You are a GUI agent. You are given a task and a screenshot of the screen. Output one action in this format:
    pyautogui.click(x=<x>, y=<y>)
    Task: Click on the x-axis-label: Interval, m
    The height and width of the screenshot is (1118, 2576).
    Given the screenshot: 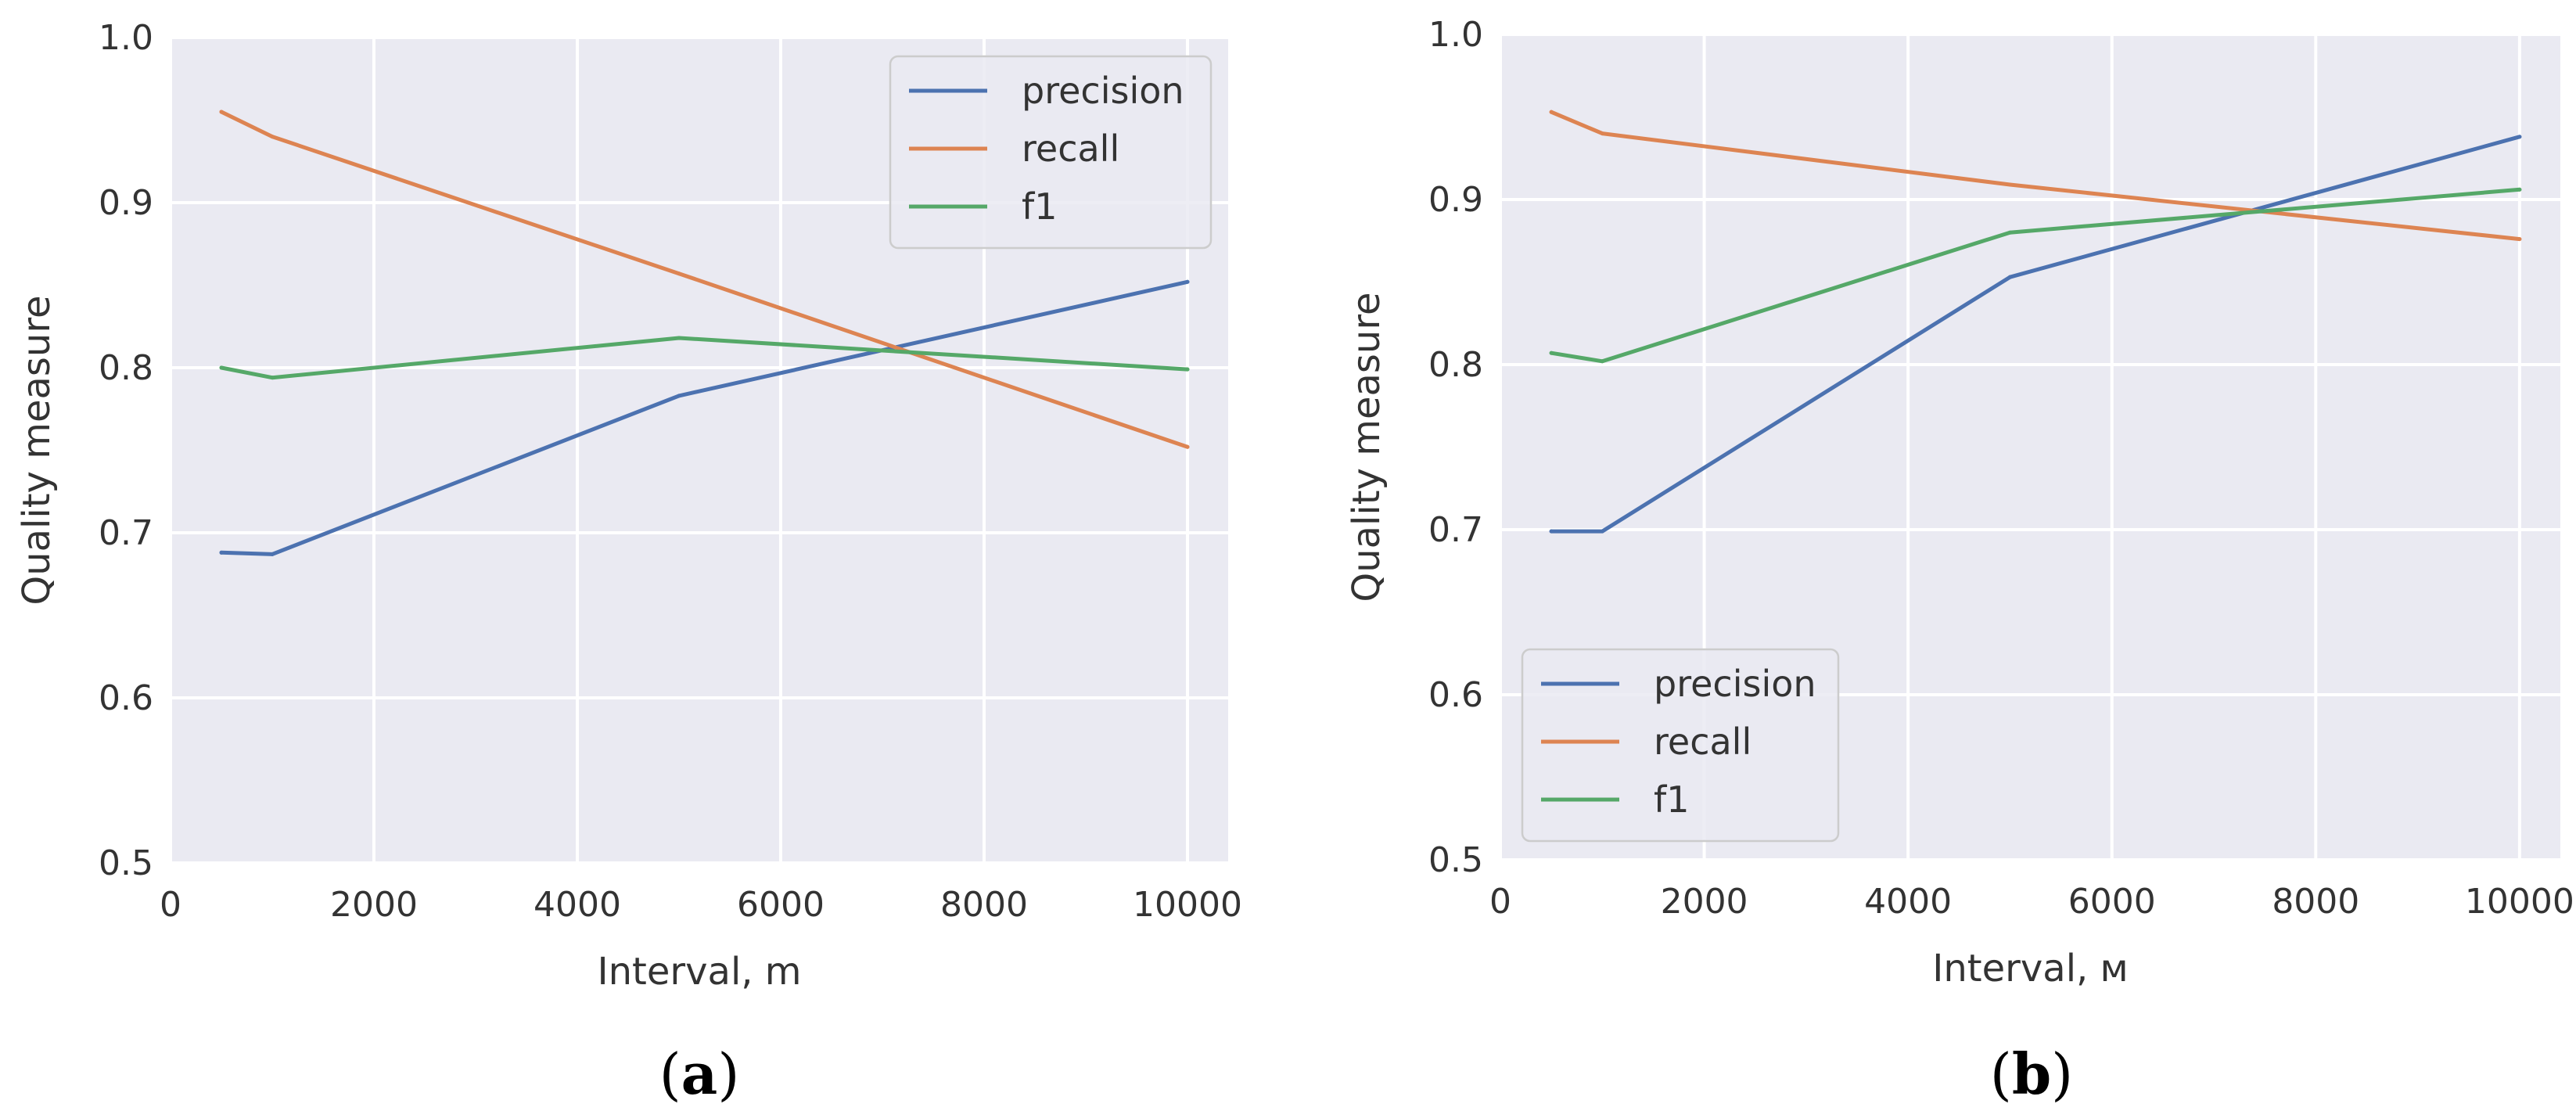 What is the action you would take?
    pyautogui.click(x=699, y=972)
    